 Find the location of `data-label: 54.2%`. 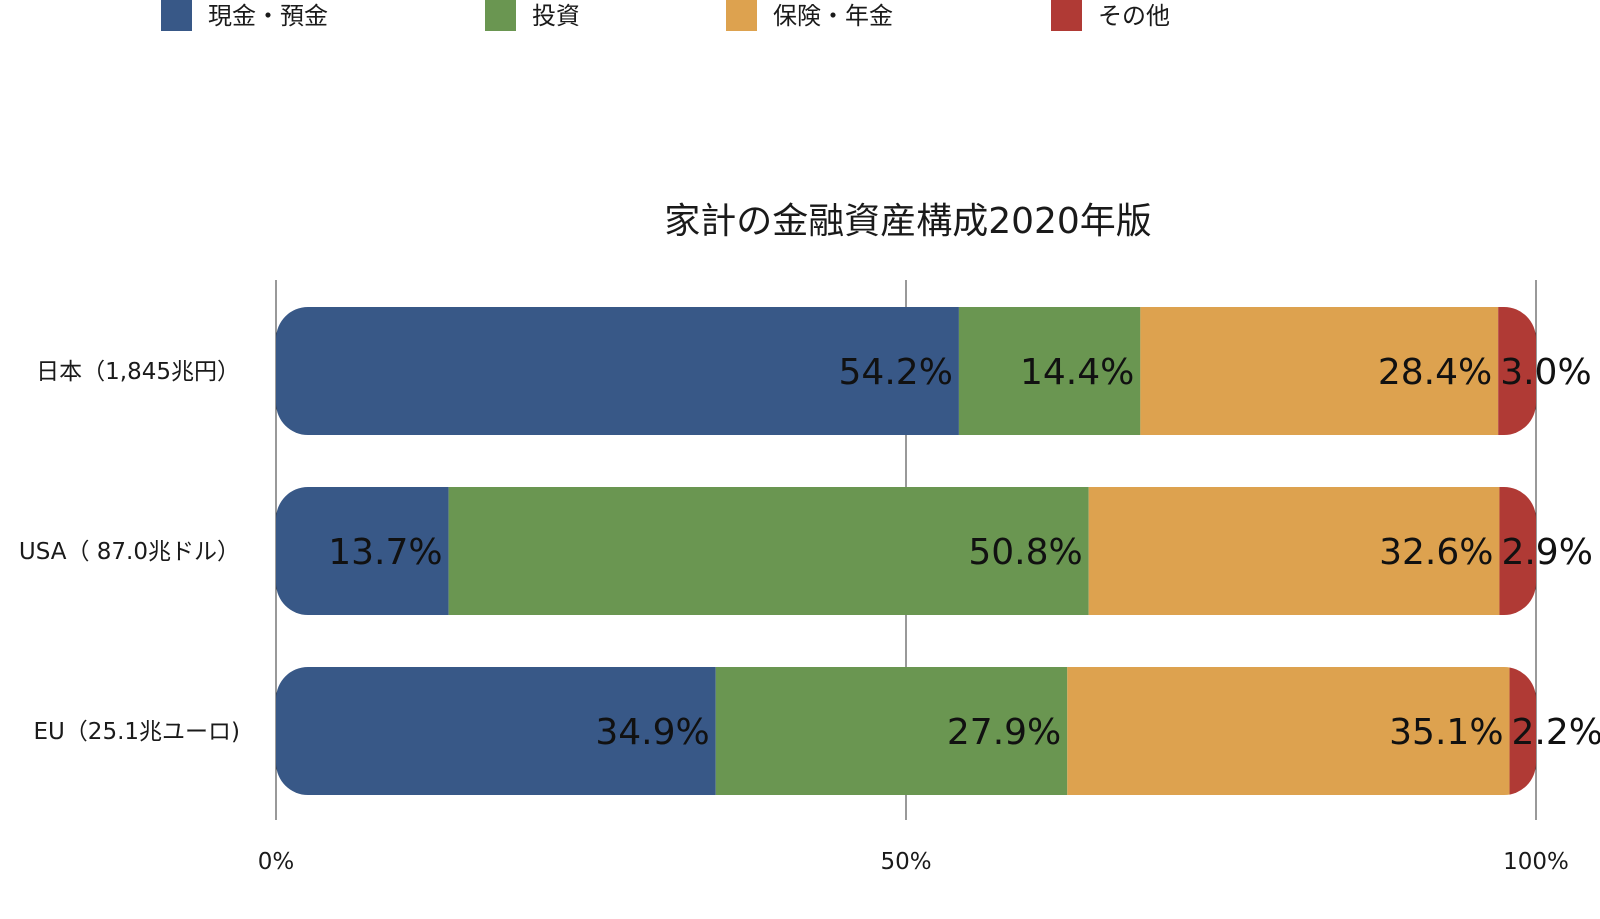

data-label: 54.2% is located at coordinates (896, 372).